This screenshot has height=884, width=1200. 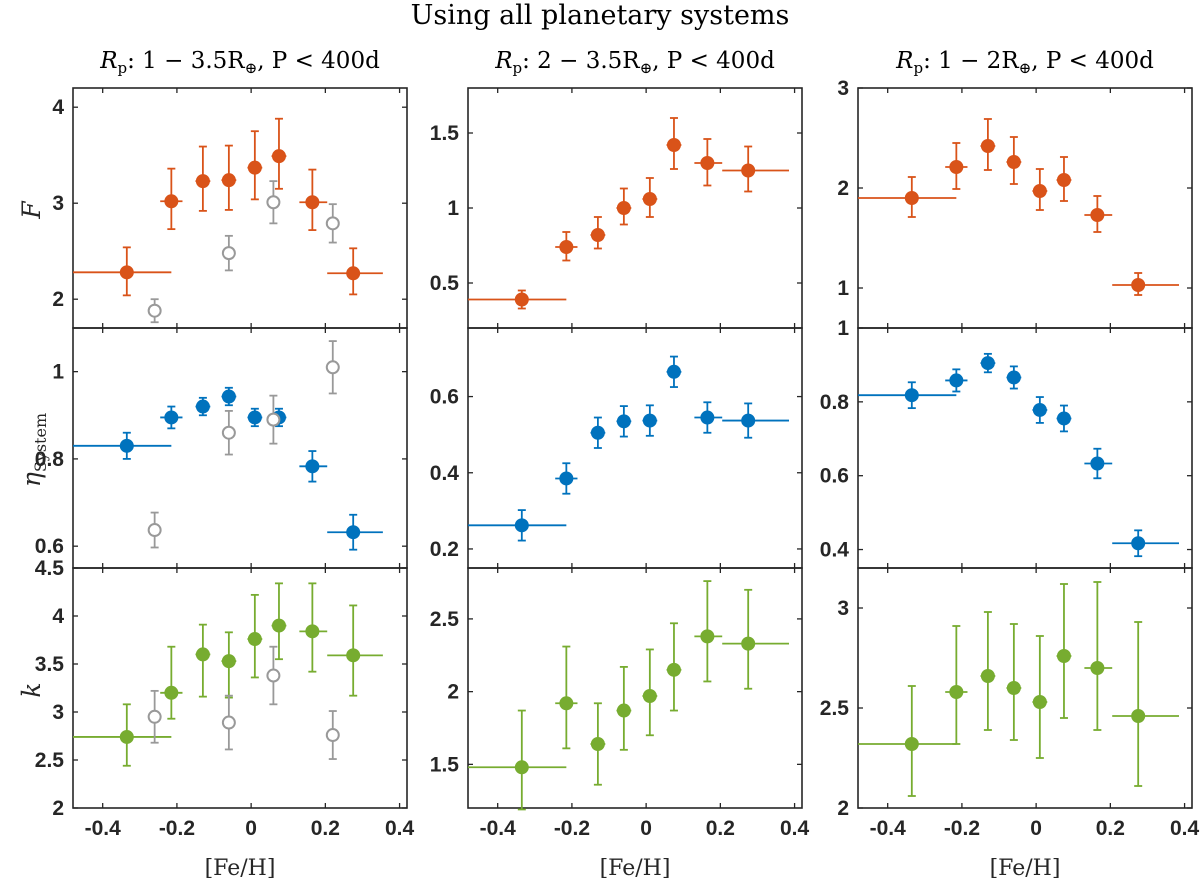 What do you see at coordinates (835, 402) in the screenshot?
I see `y-tick-label: 0.8` at bounding box center [835, 402].